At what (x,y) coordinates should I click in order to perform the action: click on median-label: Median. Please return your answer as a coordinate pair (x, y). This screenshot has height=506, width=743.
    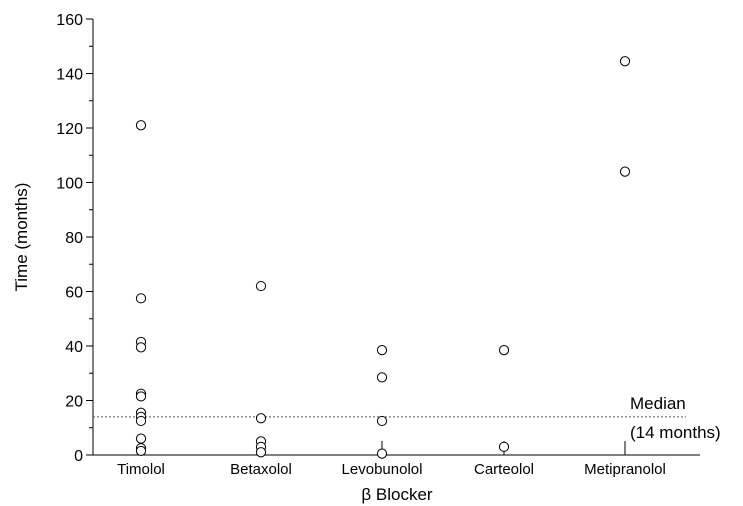
    Looking at the image, I should click on (658, 403).